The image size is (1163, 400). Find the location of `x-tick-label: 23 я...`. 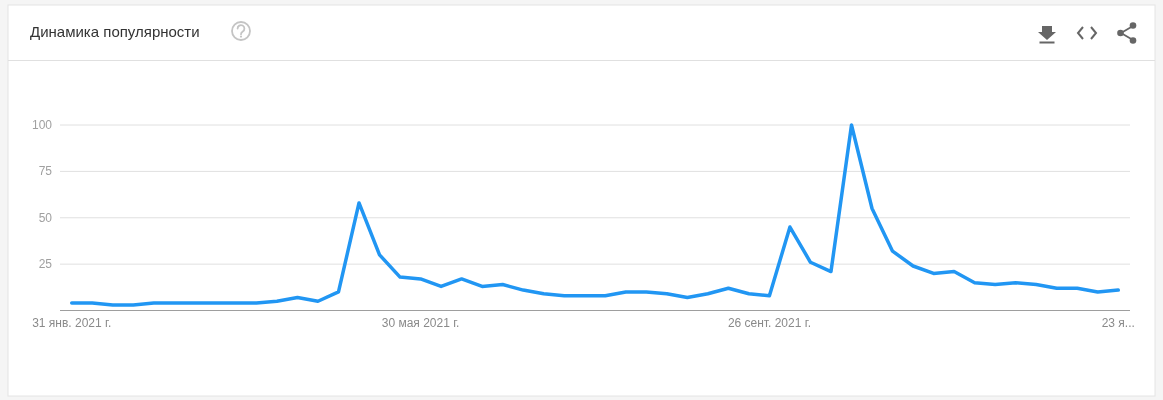

x-tick-label: 23 я... is located at coordinates (1118, 322).